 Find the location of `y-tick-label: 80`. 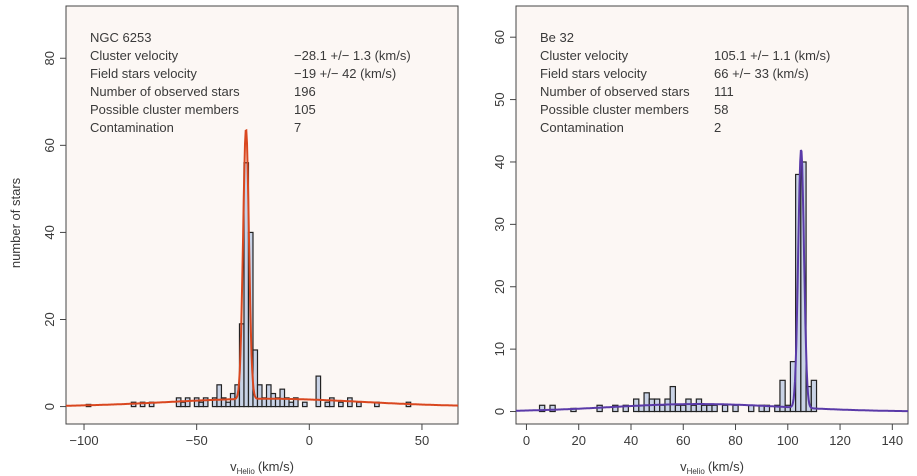

y-tick-label: 80 is located at coordinates (49, 58).